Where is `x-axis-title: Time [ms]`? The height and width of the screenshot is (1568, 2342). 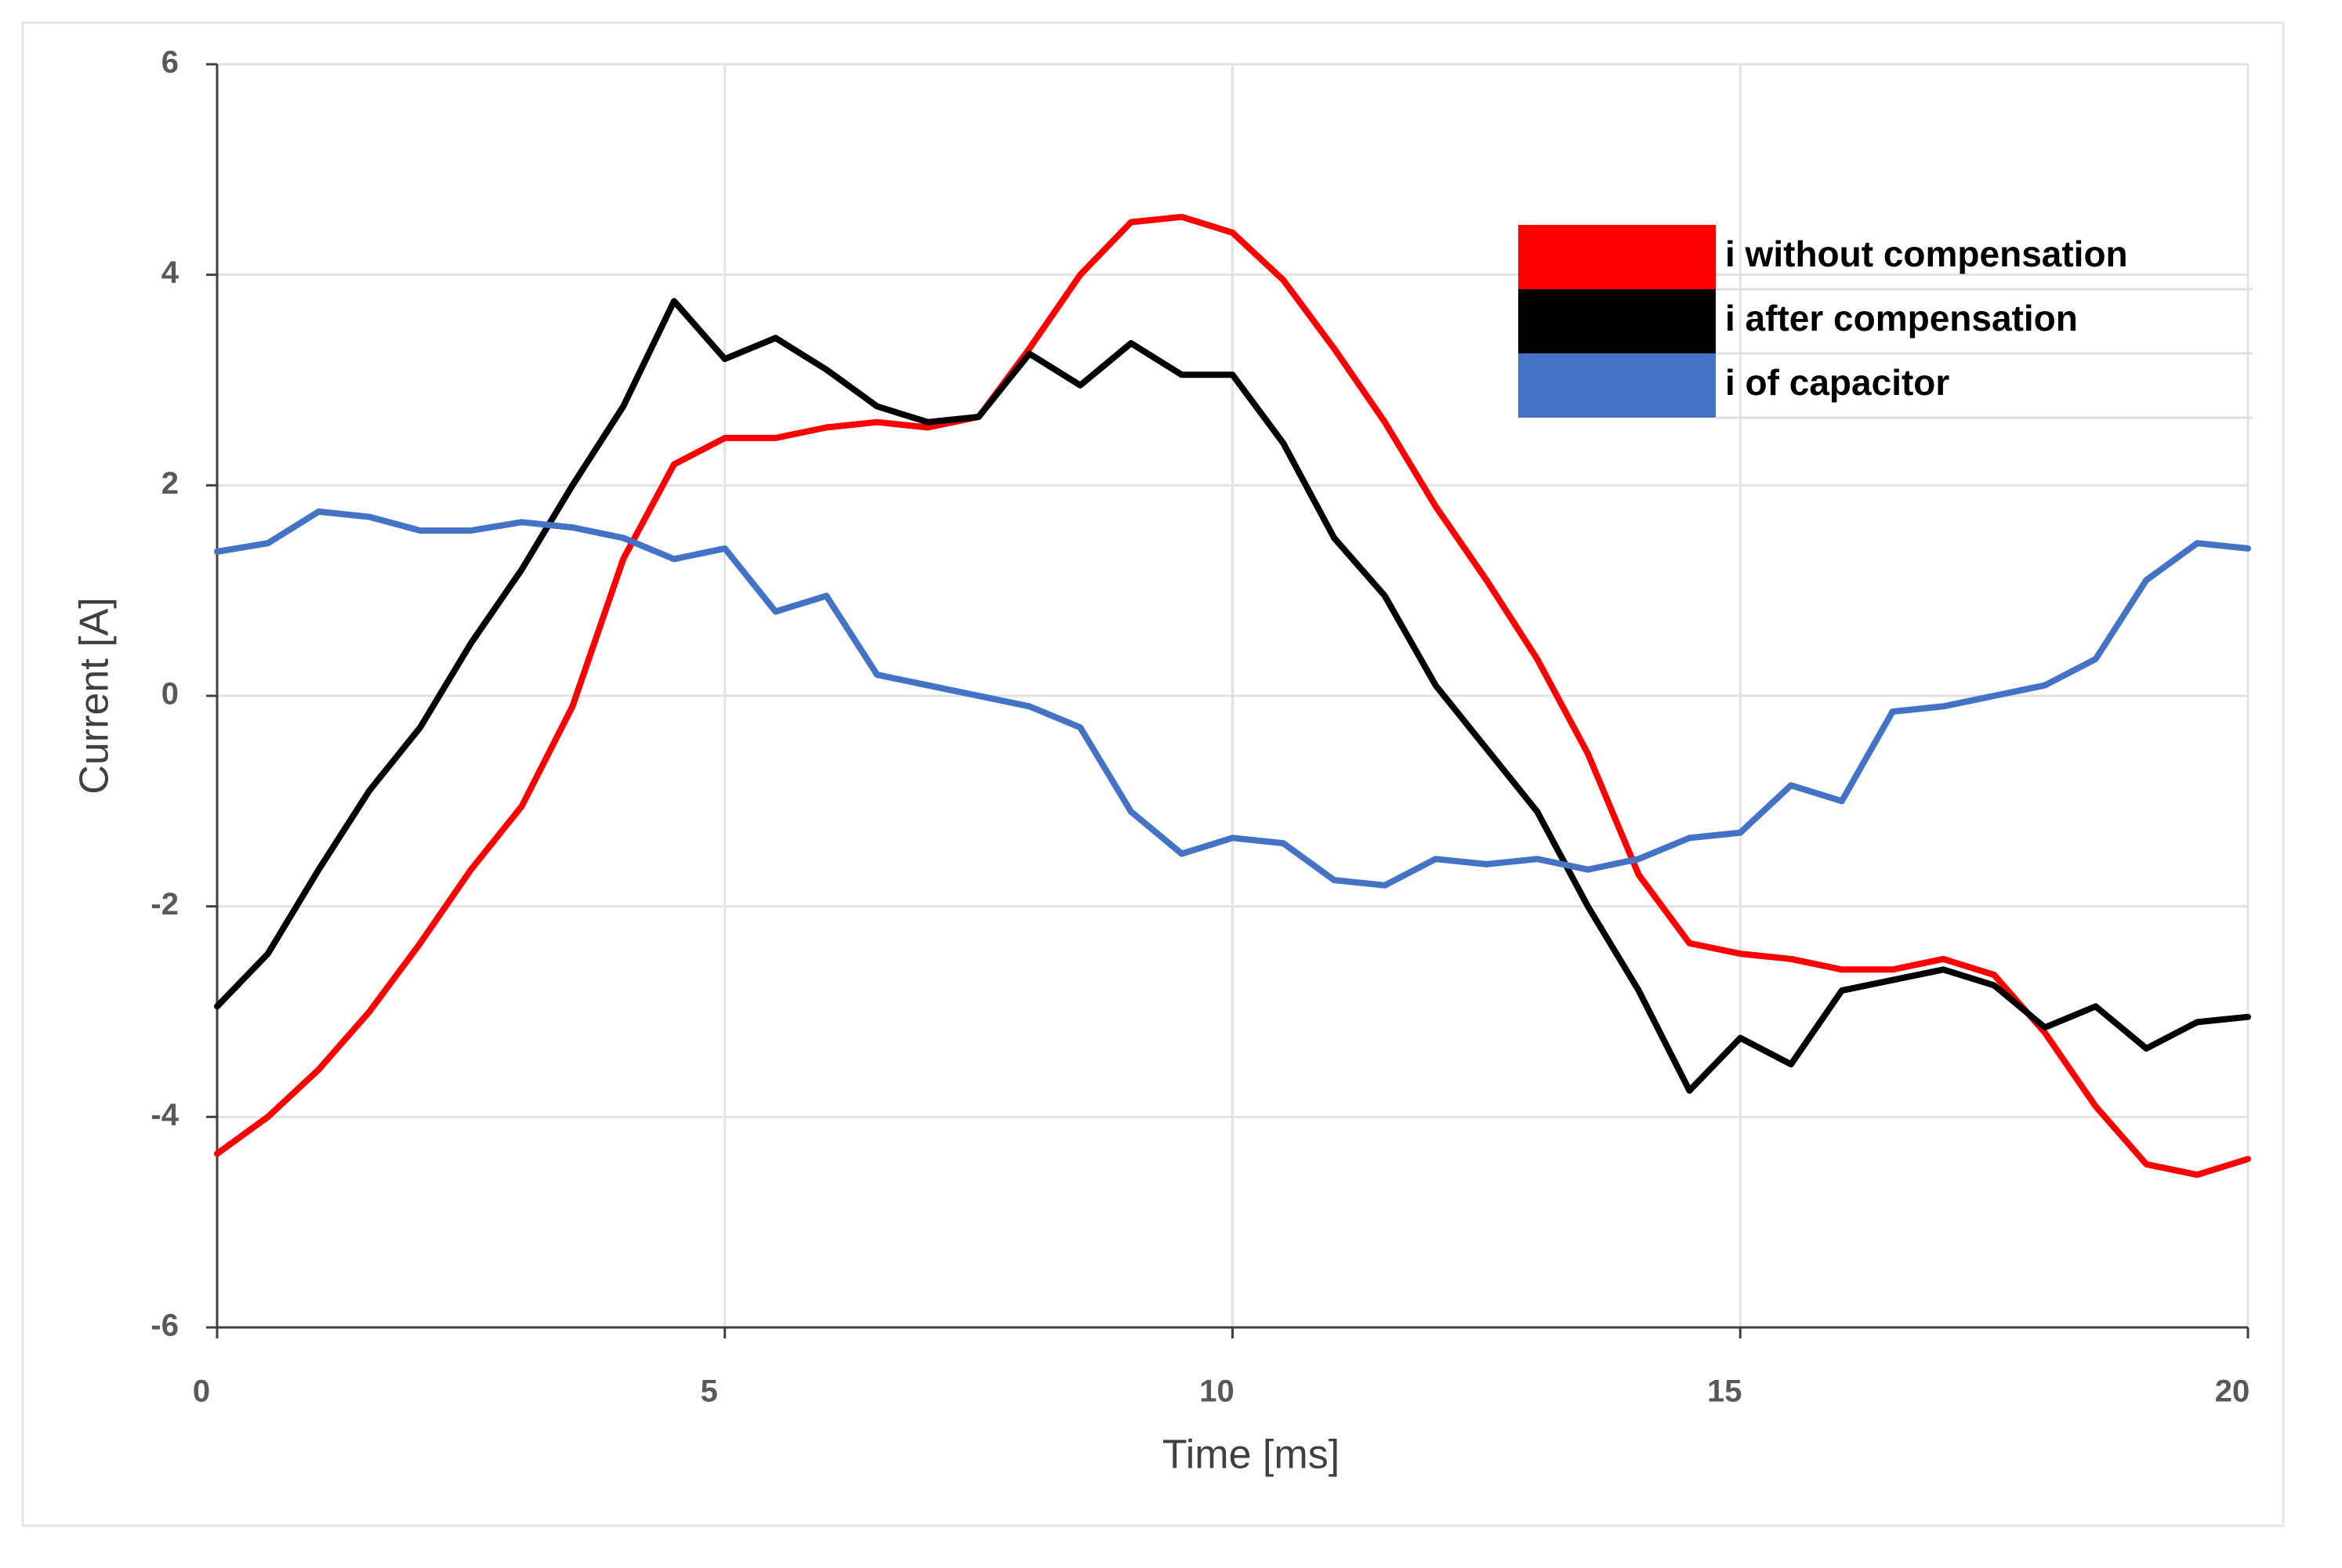 x-axis-title: Time [ms] is located at coordinates (1251, 1455).